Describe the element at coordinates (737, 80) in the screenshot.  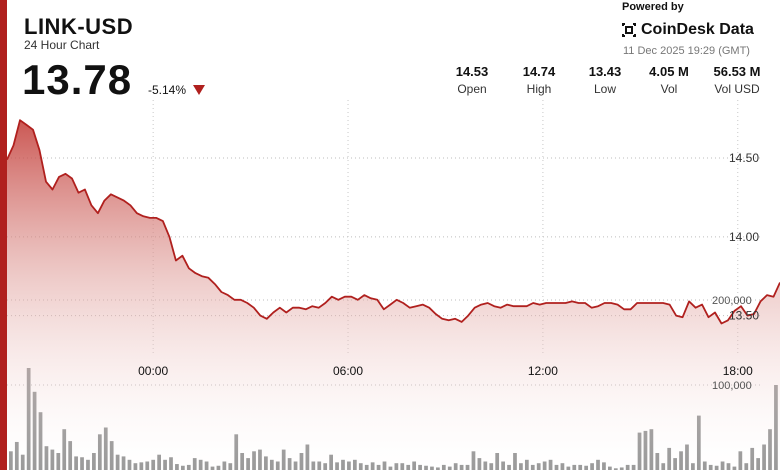
I see `stat-vol-usd: 56.53 M Vol USD` at that location.